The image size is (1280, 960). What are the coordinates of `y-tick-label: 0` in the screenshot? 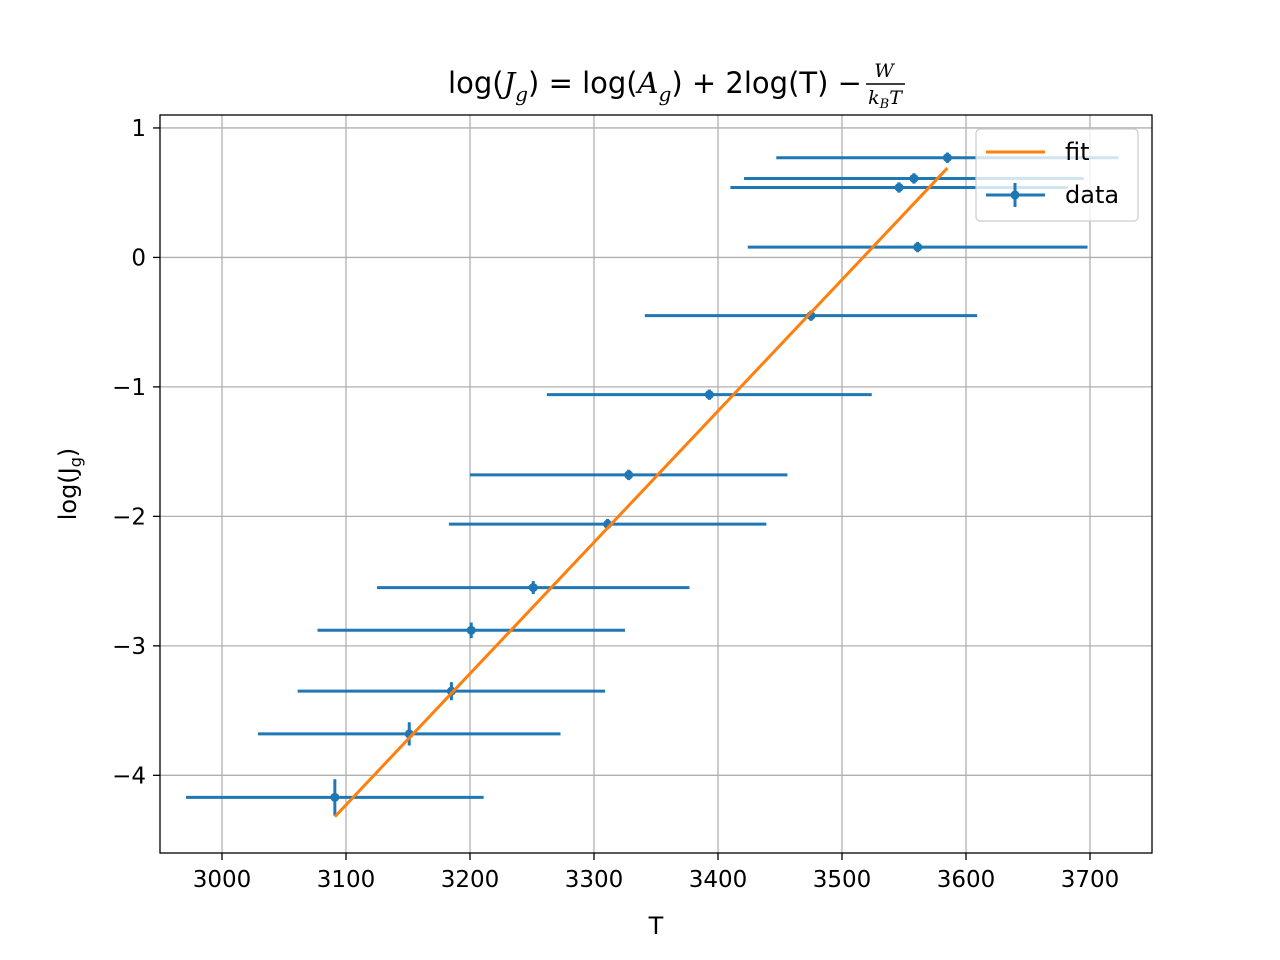 It's located at (138, 258).